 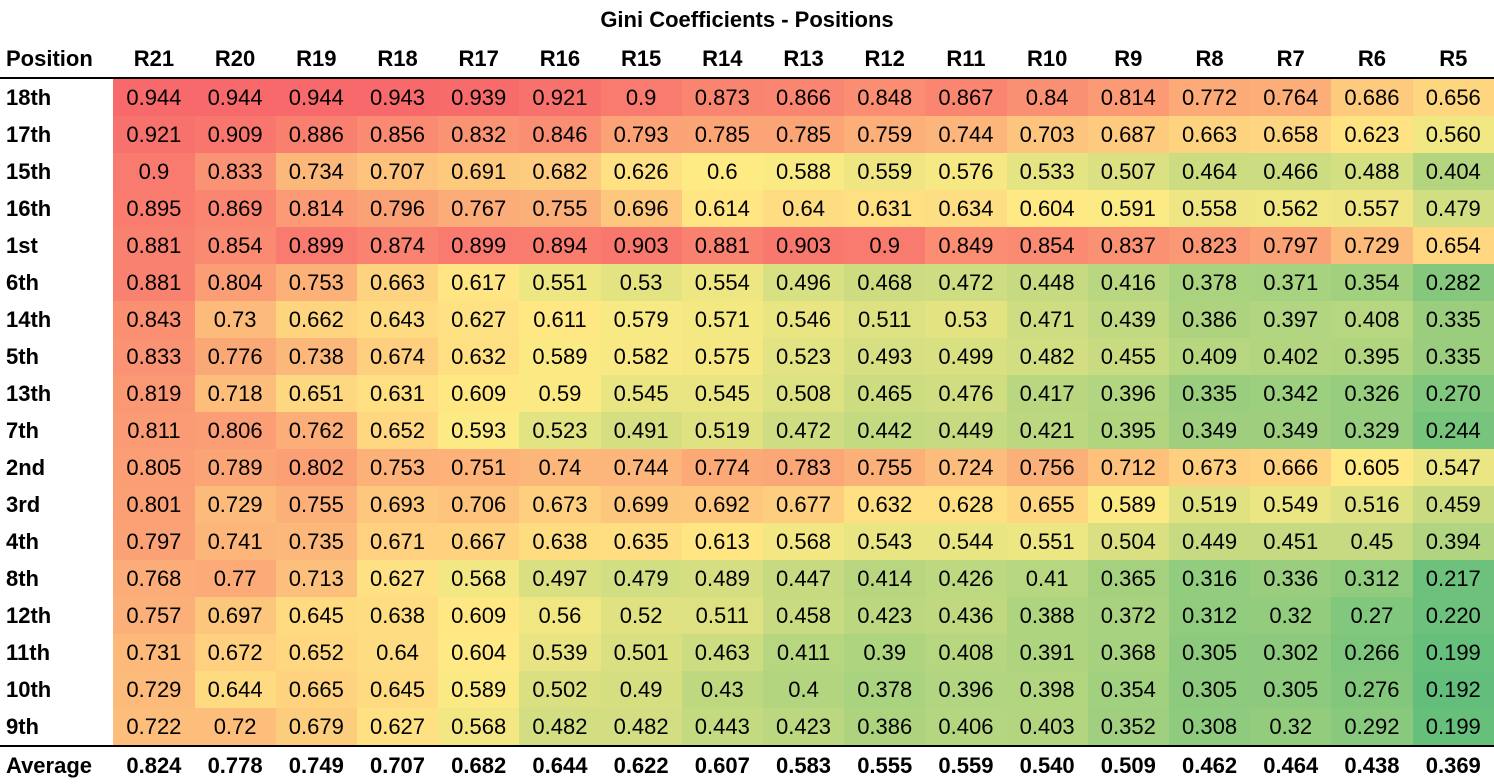 What do you see at coordinates (641, 727) in the screenshot?
I see `heatmap-cell: 0.482` at bounding box center [641, 727].